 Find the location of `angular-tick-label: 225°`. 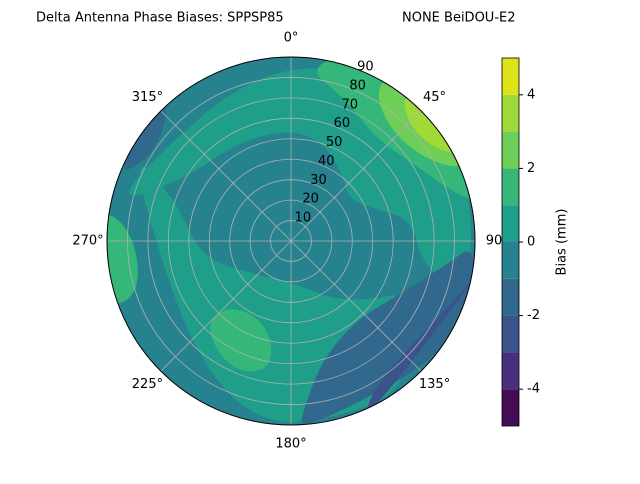

angular-tick-label: 225° is located at coordinates (147, 384).